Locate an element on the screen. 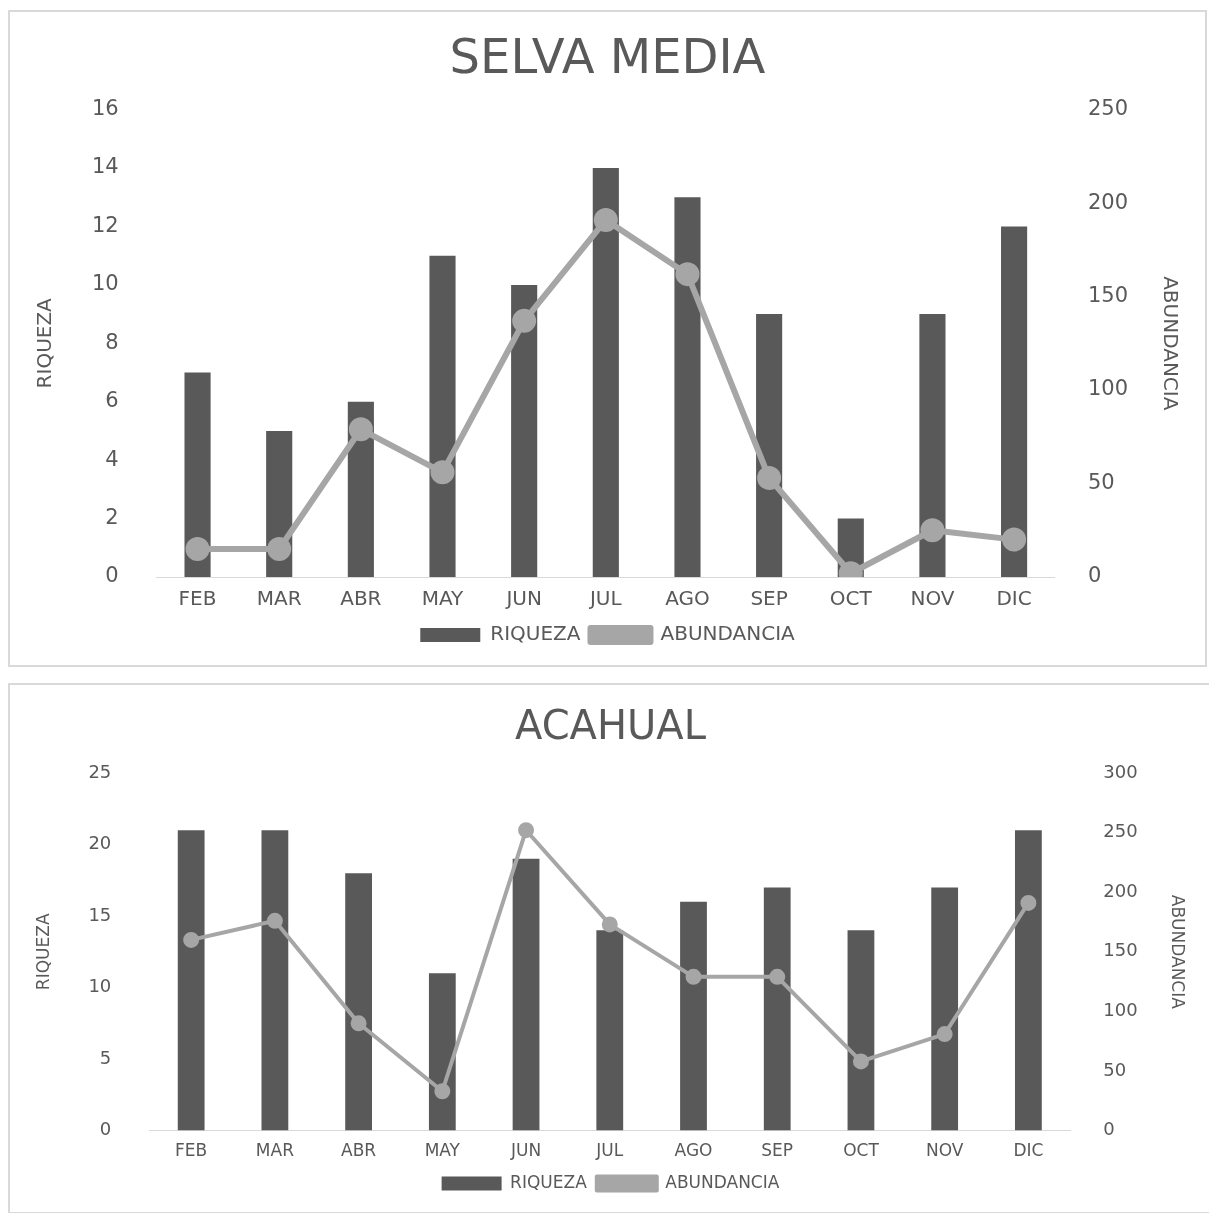 The width and height of the screenshot is (1209, 1213). chart-title: ACAHUAL is located at coordinates (611, 725).